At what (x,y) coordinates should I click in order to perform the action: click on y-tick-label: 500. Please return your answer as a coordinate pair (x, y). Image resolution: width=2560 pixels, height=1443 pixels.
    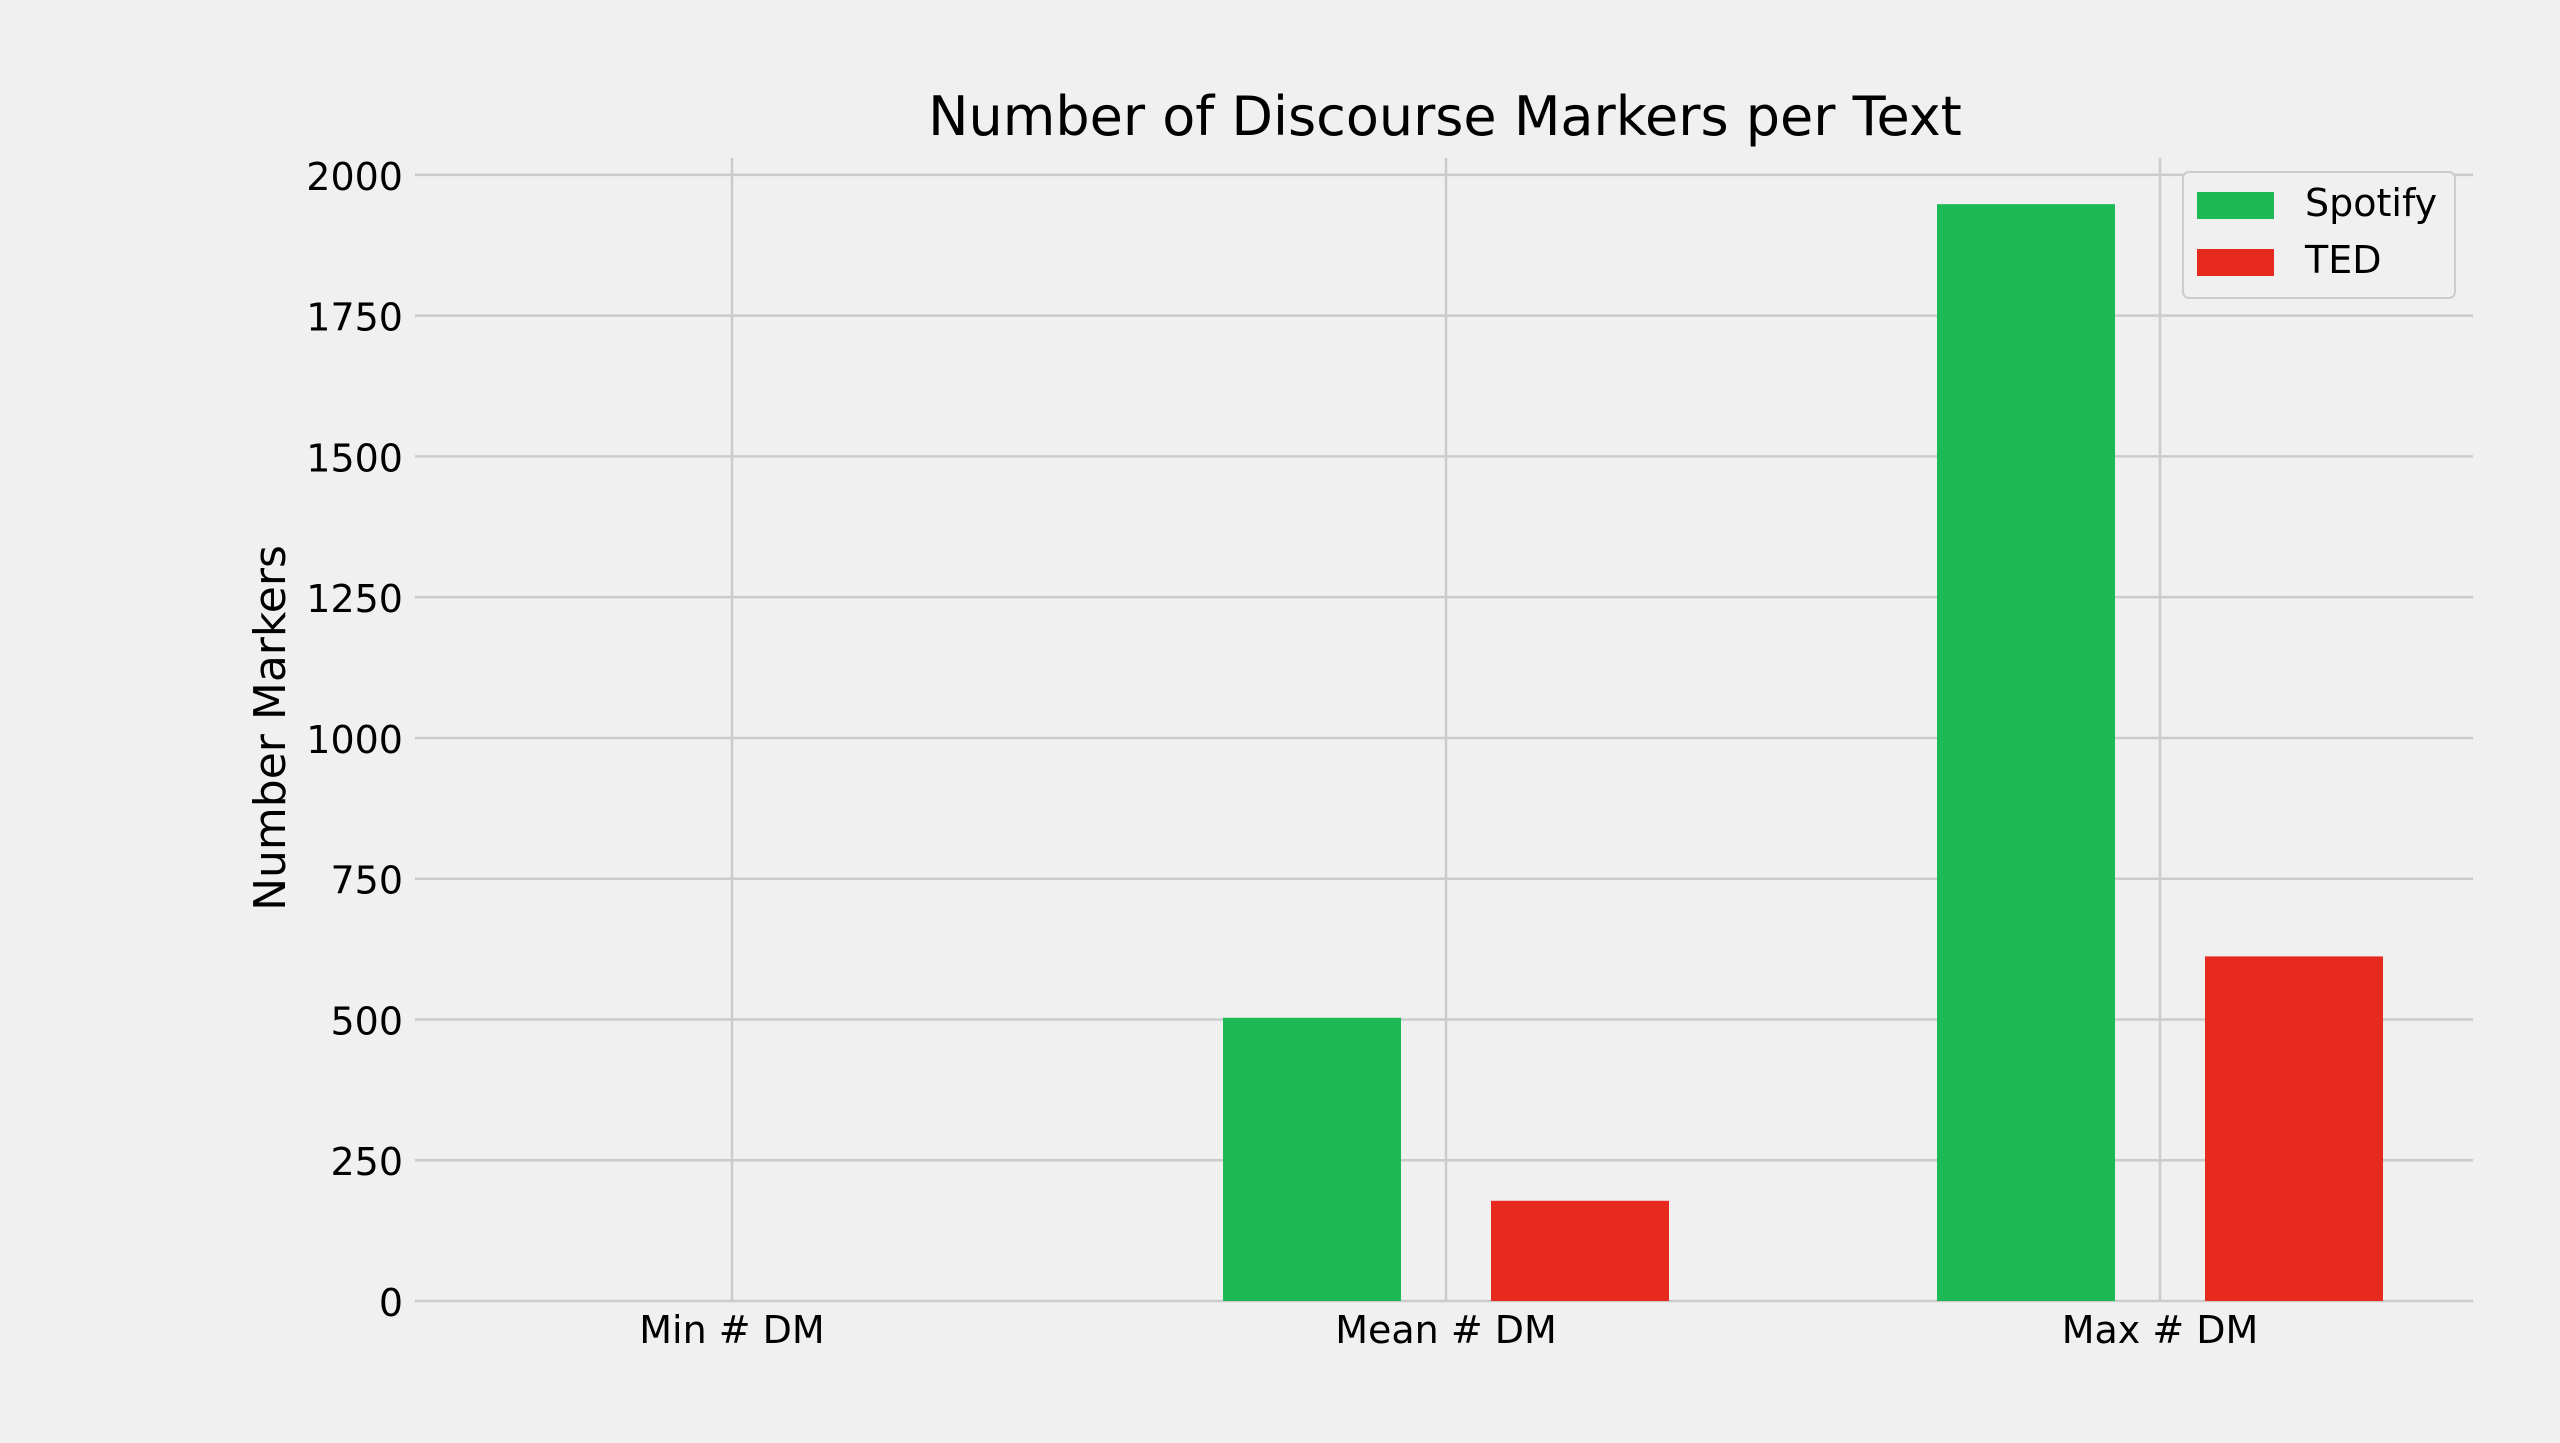
    Looking at the image, I should click on (366, 1021).